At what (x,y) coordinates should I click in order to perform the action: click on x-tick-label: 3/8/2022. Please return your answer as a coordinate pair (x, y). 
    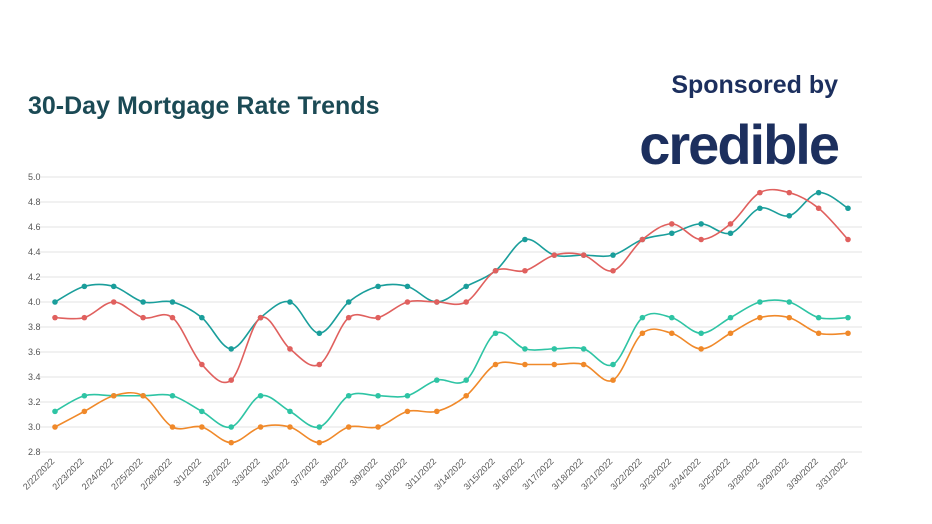
    Looking at the image, I should click on (334, 472).